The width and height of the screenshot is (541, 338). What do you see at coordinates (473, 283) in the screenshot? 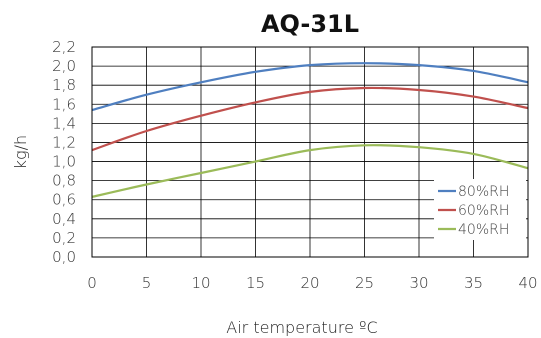
I see `x-tick-label: 35` at bounding box center [473, 283].